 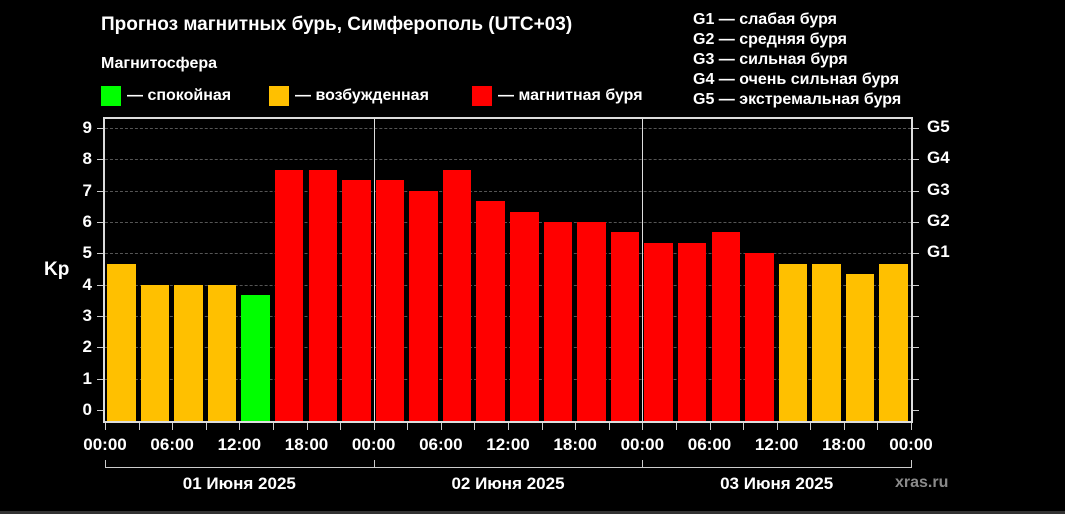 I want to click on g-tick-label: G5, so click(x=938, y=127).